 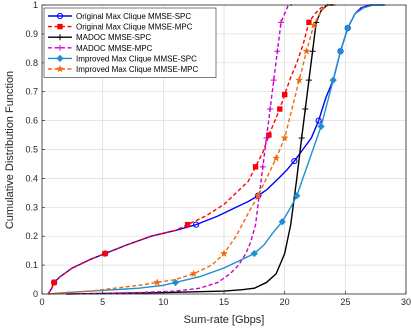 I want to click on legend-entry: Improved Max Clique MMSE-MPC, so click(x=123, y=69).